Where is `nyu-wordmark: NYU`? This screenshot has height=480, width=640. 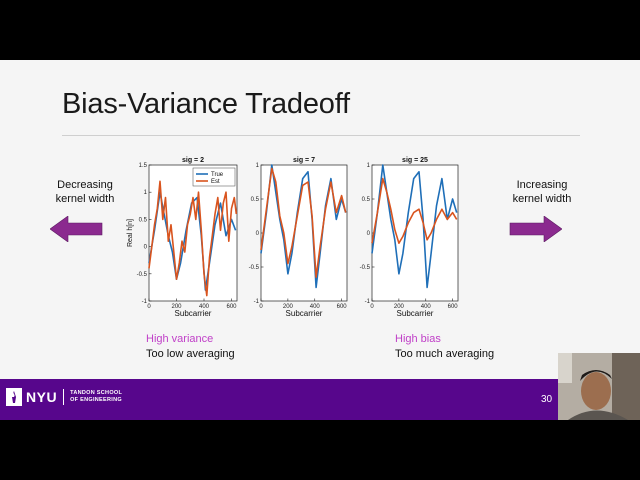
nyu-wordmark: NYU is located at coordinates (42, 397).